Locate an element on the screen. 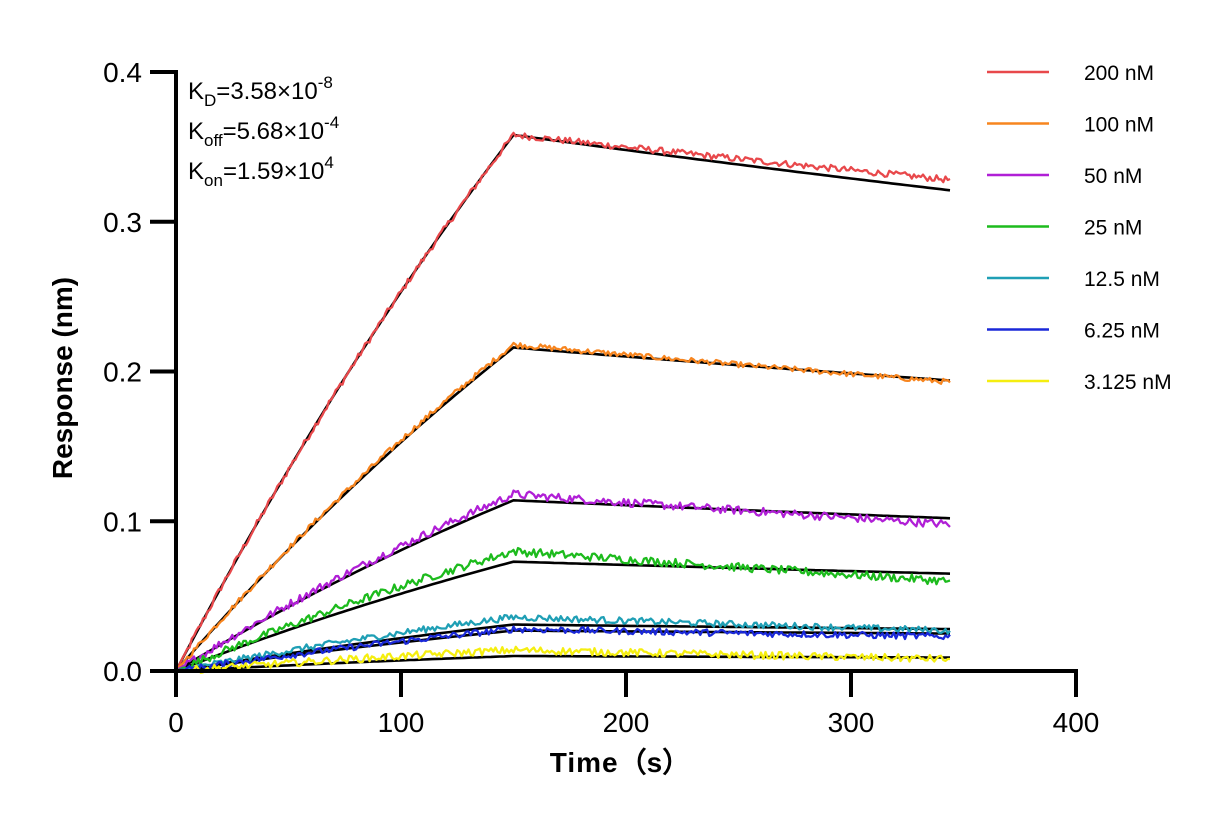 This screenshot has width=1231, height=825. x-axis-title: Time（s） is located at coordinates (620, 762).